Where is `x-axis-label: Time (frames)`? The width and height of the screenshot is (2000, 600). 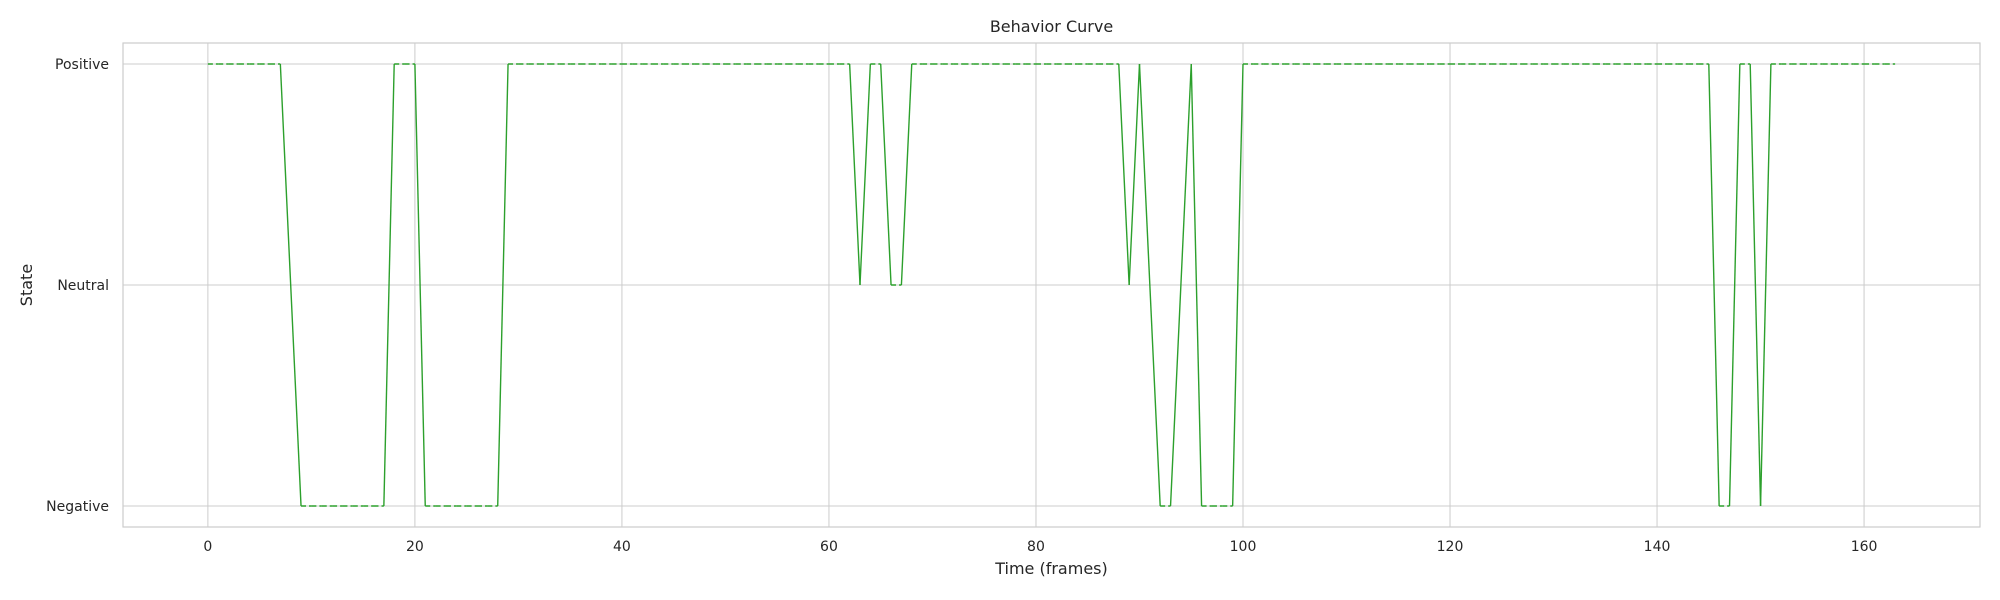
x-axis-label: Time (frames) is located at coordinates (1051, 568).